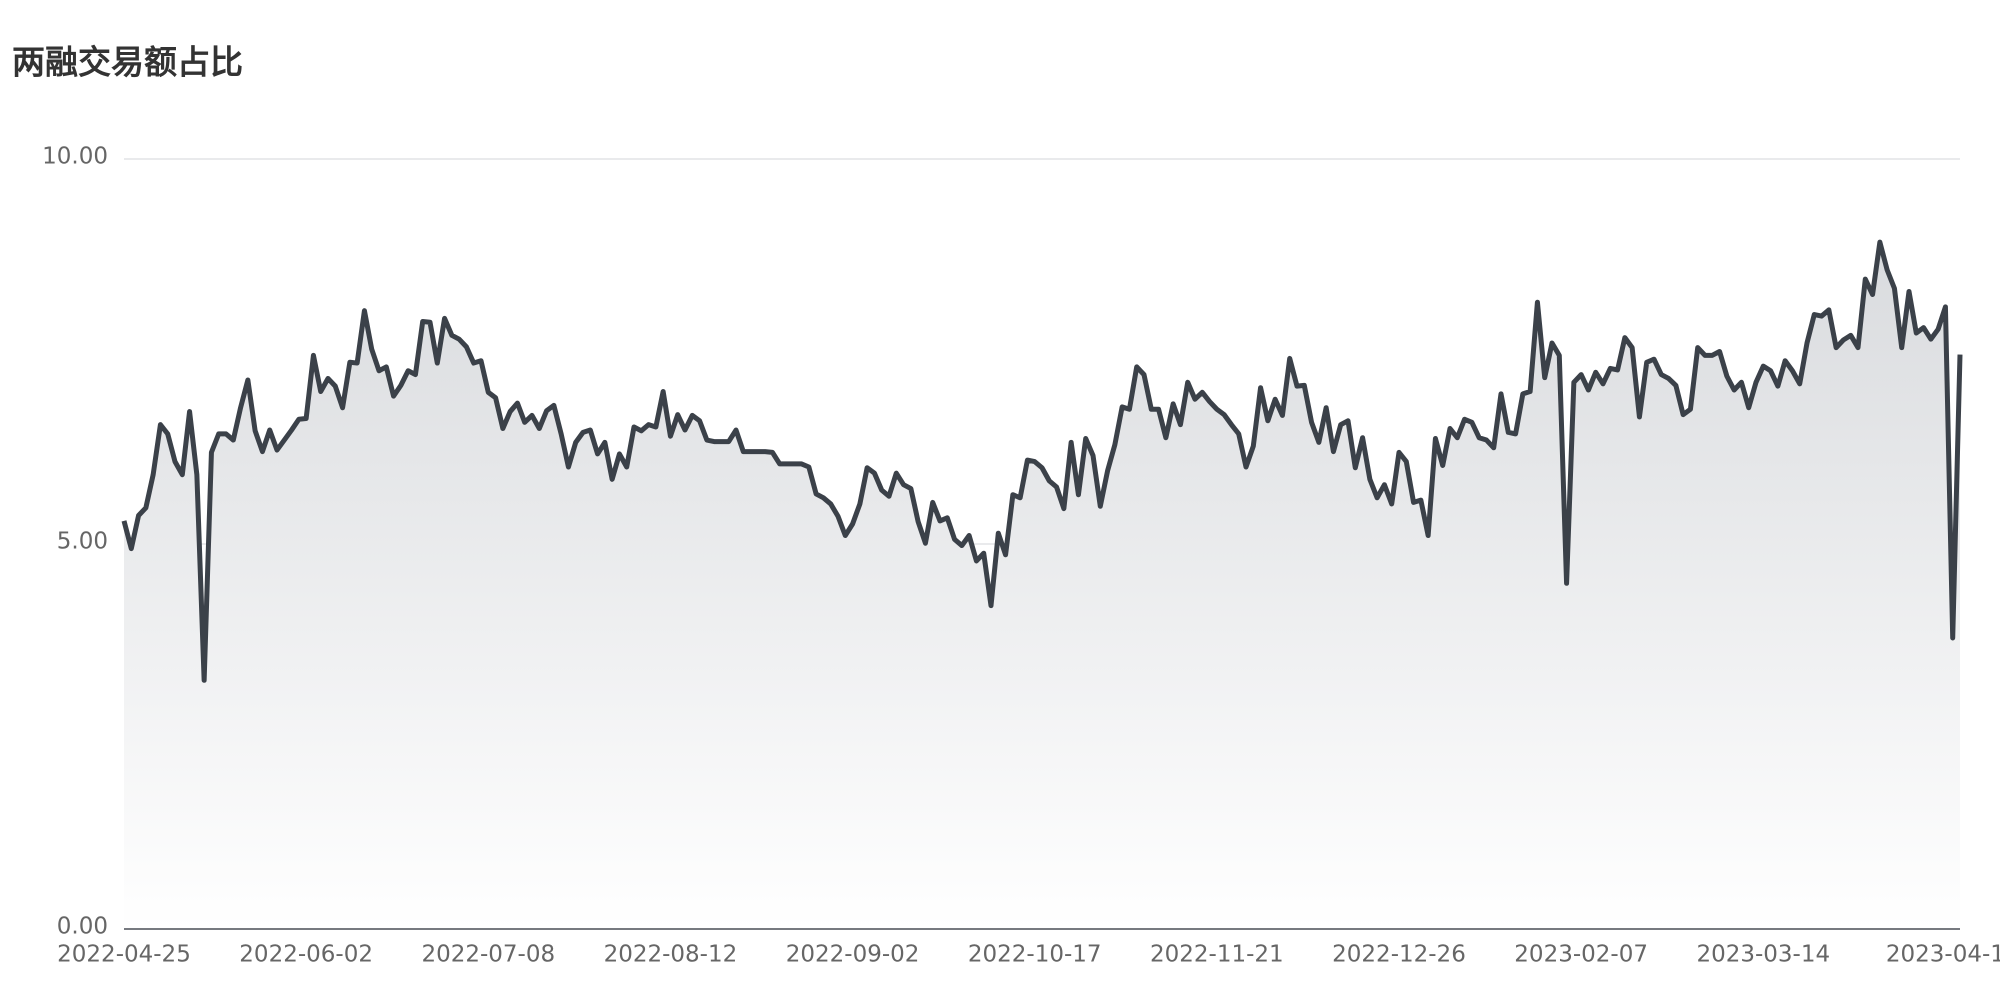 The height and width of the screenshot is (1000, 2000). What do you see at coordinates (1763, 955) in the screenshot?
I see `x-tick-label: 2023-03-14` at bounding box center [1763, 955].